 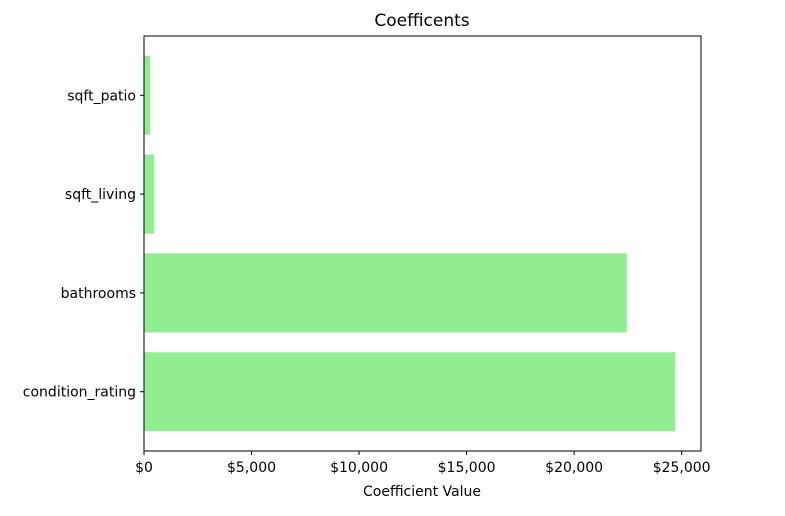 I want to click on x-tick-label: $5,000, so click(x=251, y=468).